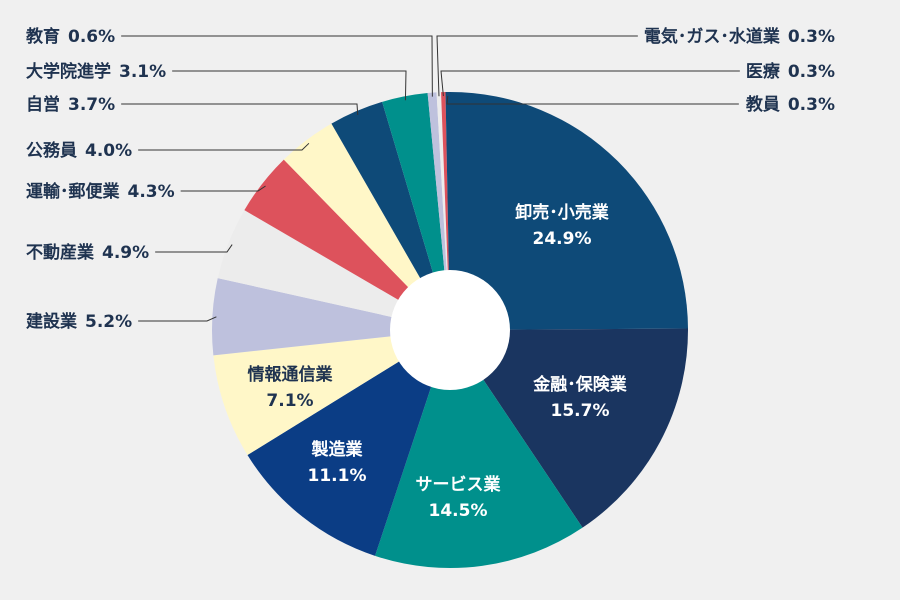 This screenshot has height=600, width=900. I want to click on slice-name-label: 金融･保険業, so click(579, 384).